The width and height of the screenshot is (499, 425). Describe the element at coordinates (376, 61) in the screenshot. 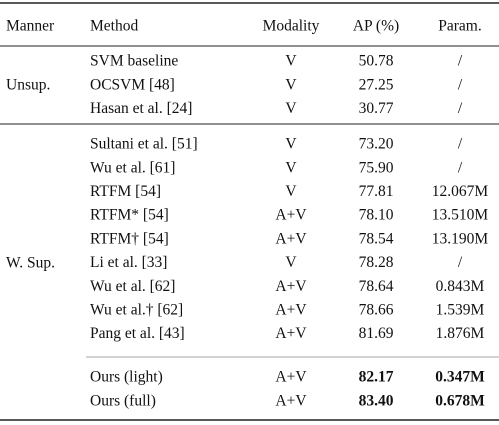

I see `table-cell: 50.78` at that location.